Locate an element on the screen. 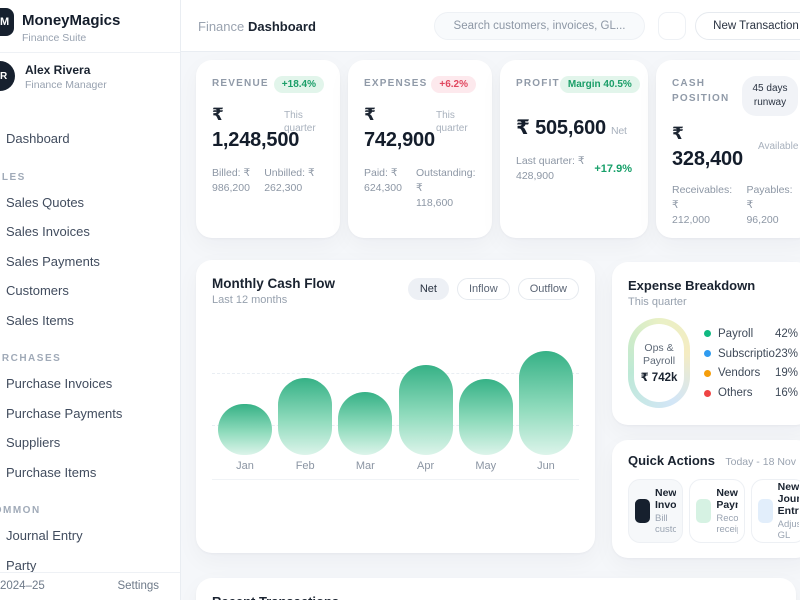  recent-transactions-title: Recent Transactions is located at coordinates (496, 597).